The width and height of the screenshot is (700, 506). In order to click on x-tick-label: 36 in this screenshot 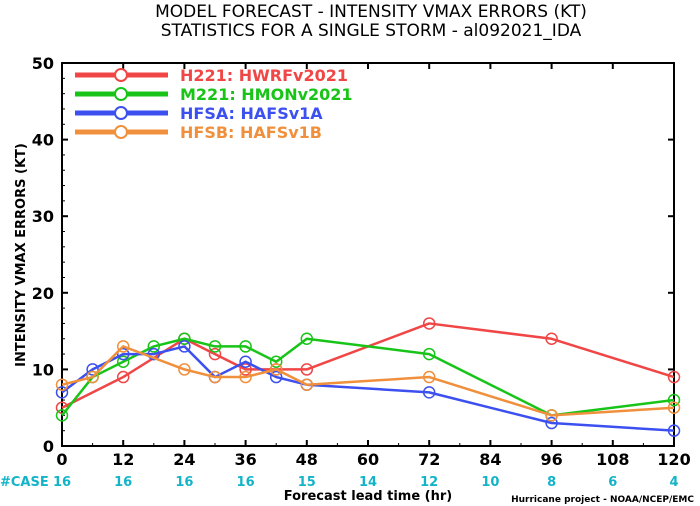, I will do `click(245, 459)`.